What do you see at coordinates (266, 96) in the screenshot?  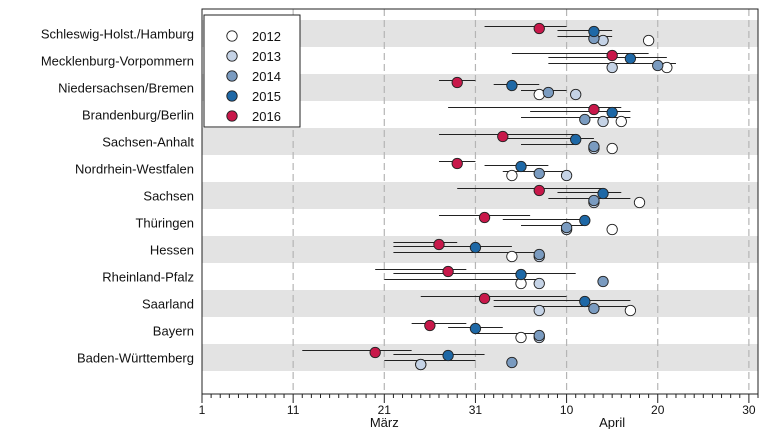 I see `legend-label: 2015` at bounding box center [266, 96].